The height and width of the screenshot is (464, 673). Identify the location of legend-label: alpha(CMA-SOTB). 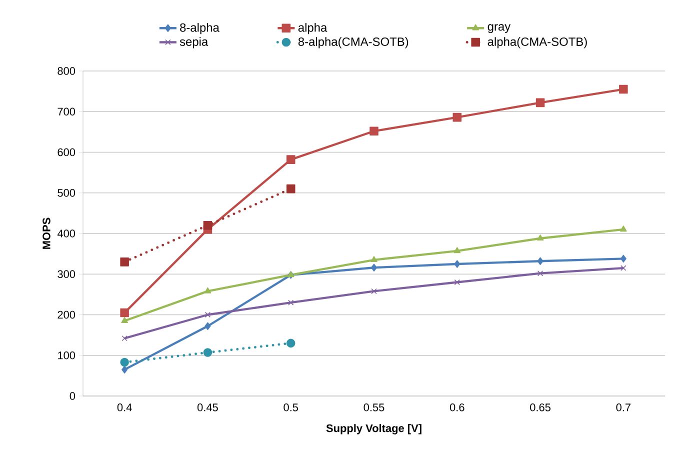
(537, 42).